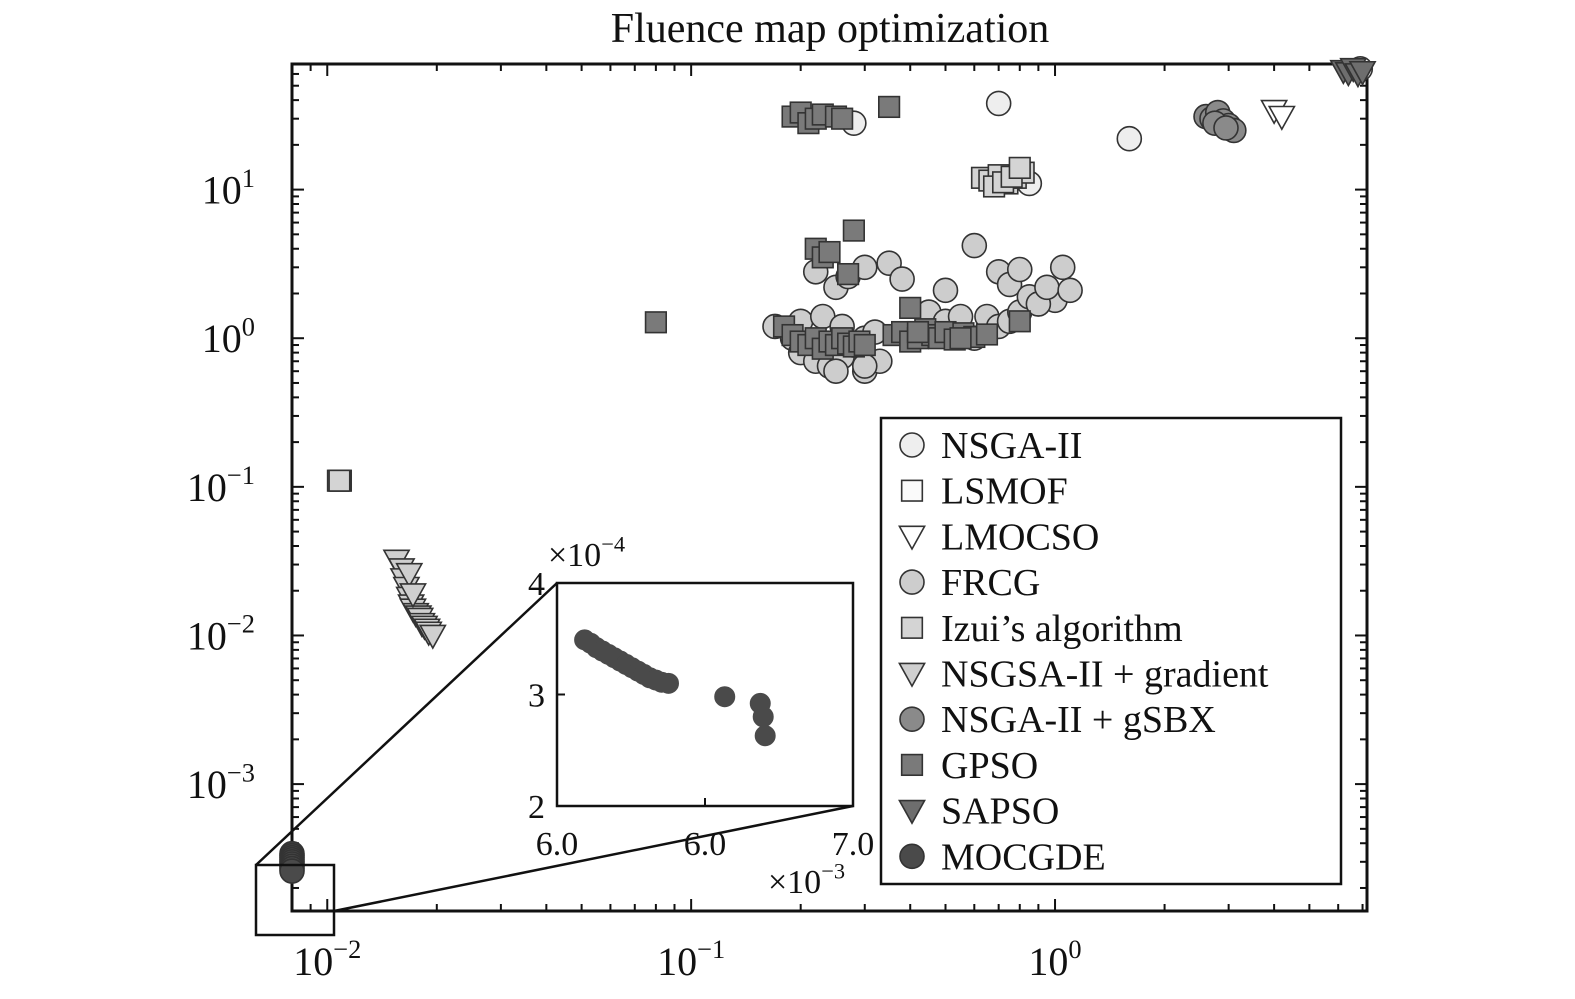 Image resolution: width=1575 pixels, height=999 pixels. I want to click on chart-title: Fluence map optimization, so click(830, 29).